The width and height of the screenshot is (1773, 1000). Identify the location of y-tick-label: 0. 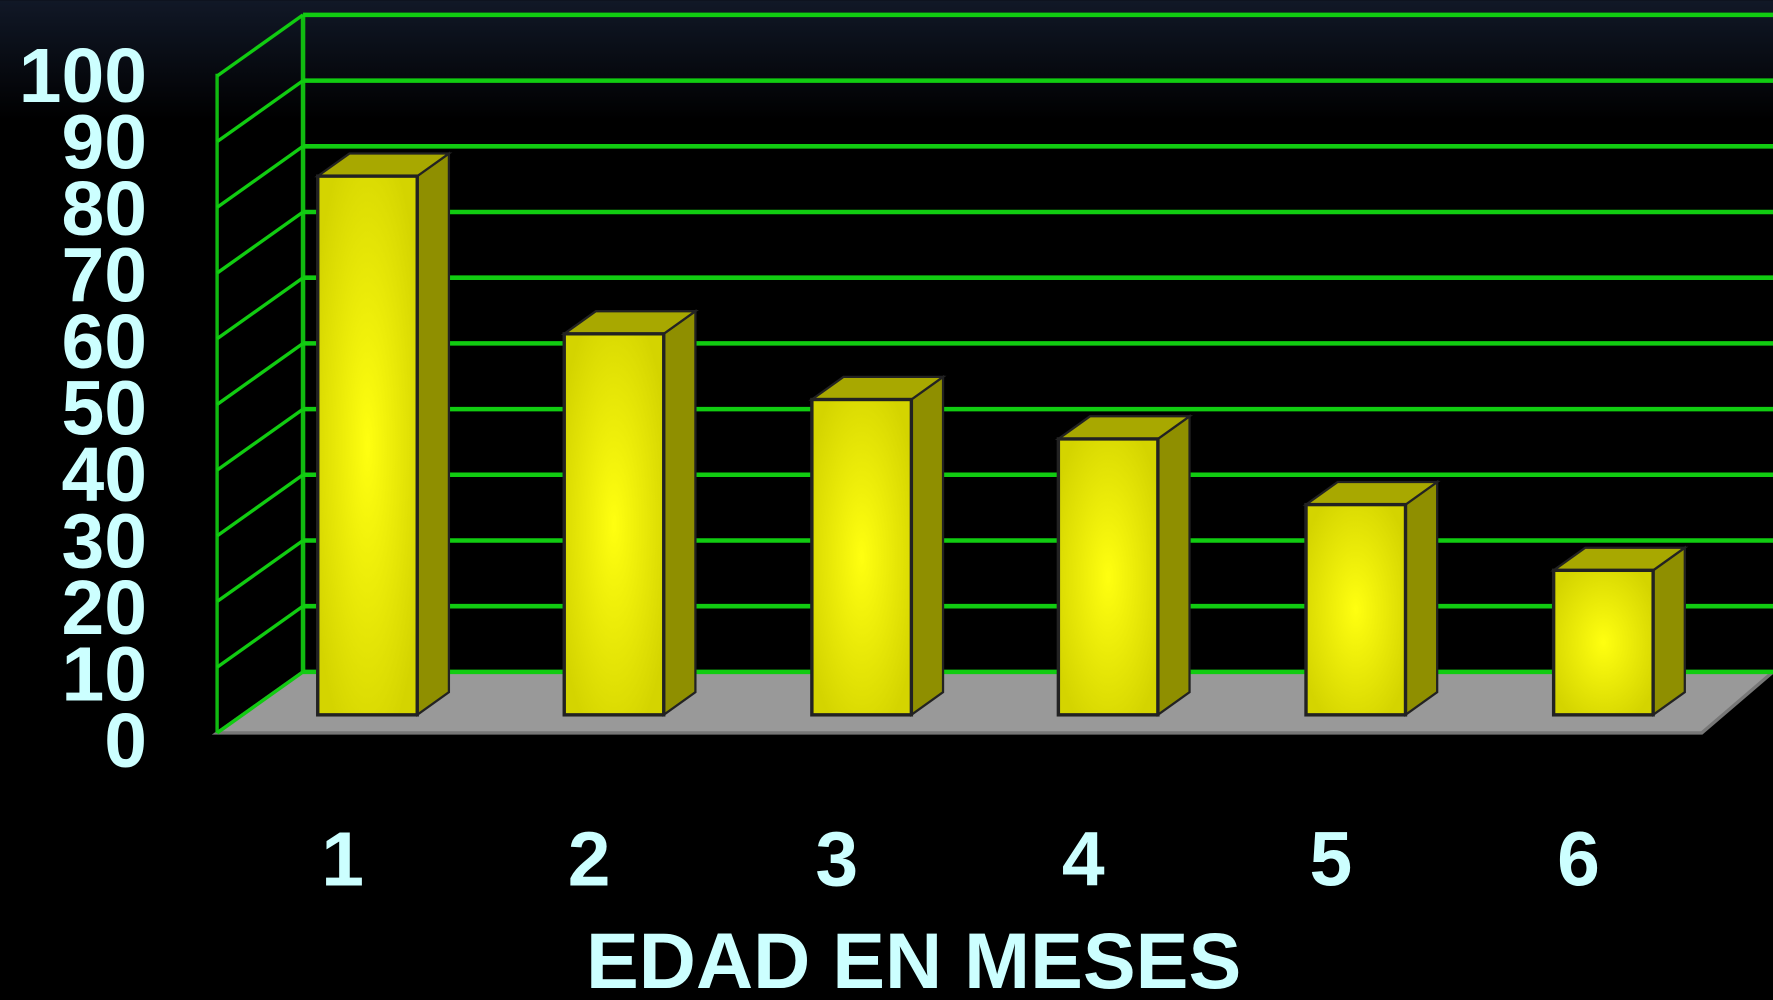
(125, 741).